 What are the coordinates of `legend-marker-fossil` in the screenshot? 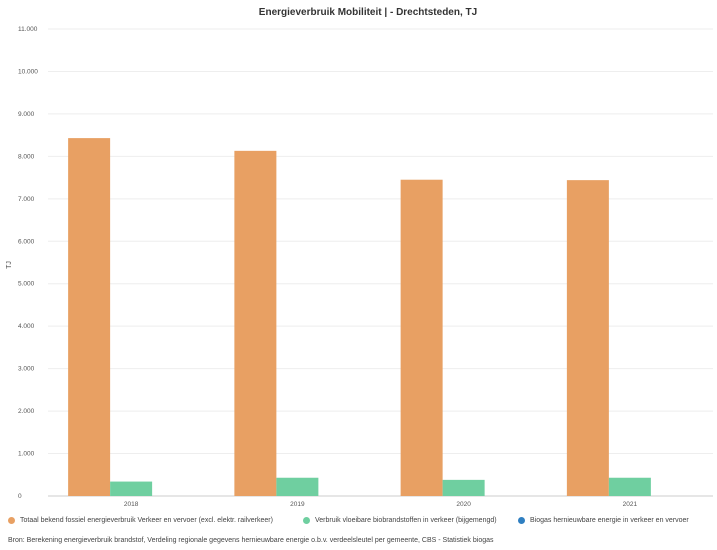 It's located at (11, 520).